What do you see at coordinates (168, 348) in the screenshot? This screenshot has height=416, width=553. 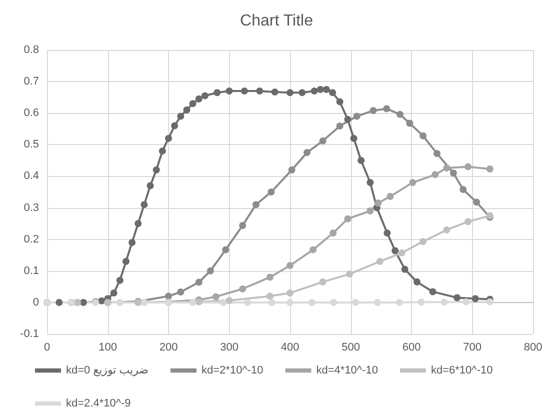 I see `x-tick-label: 200` at bounding box center [168, 348].